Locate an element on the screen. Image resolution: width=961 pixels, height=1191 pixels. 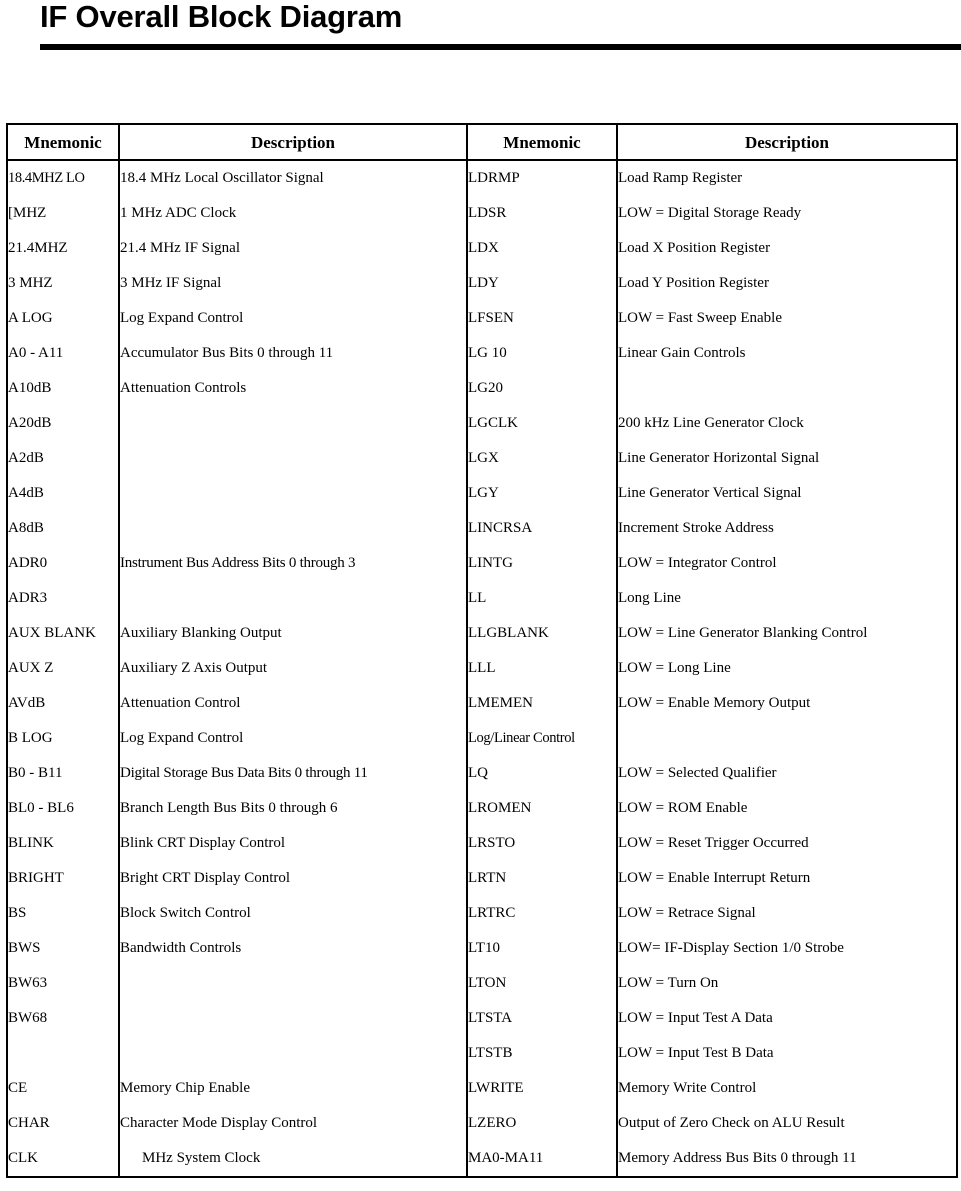
cell-description-2: LOW = Enable Interrupt Return is located at coordinates (787, 878).